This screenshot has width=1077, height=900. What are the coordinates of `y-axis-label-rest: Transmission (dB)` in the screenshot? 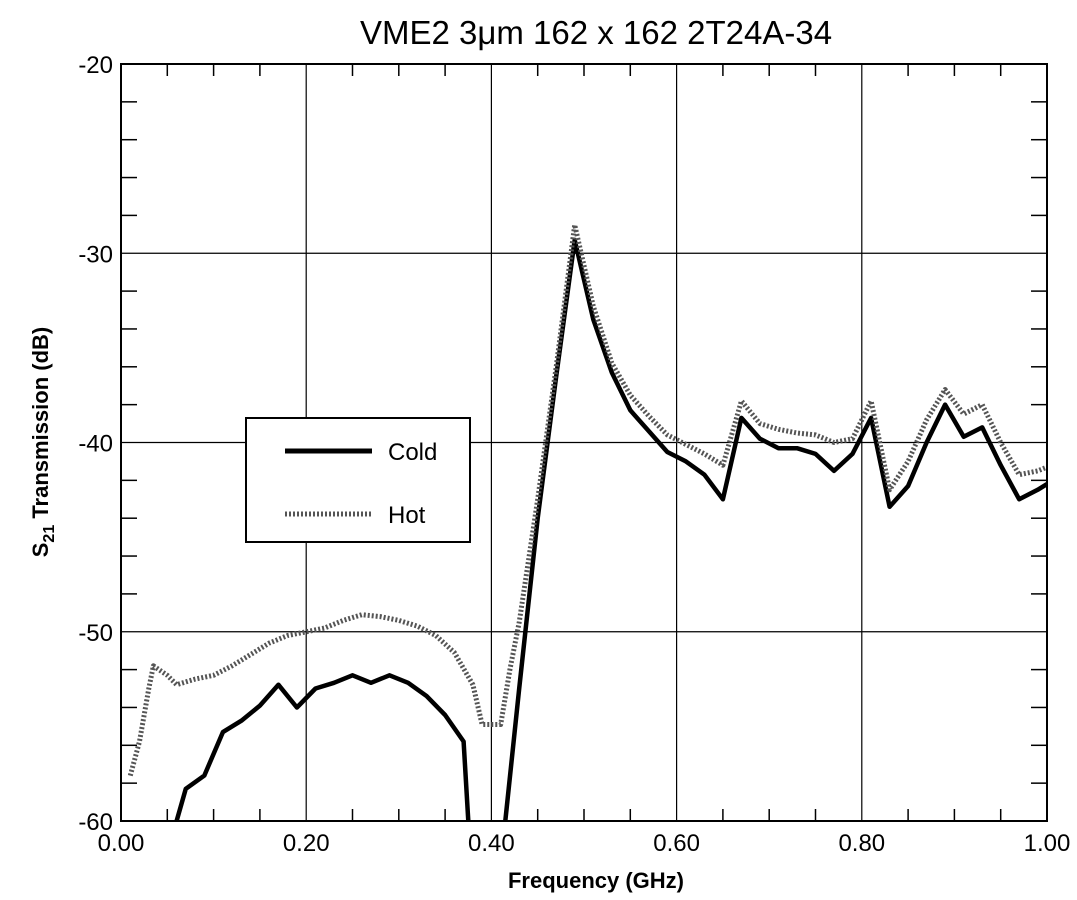 It's located at (40, 426).